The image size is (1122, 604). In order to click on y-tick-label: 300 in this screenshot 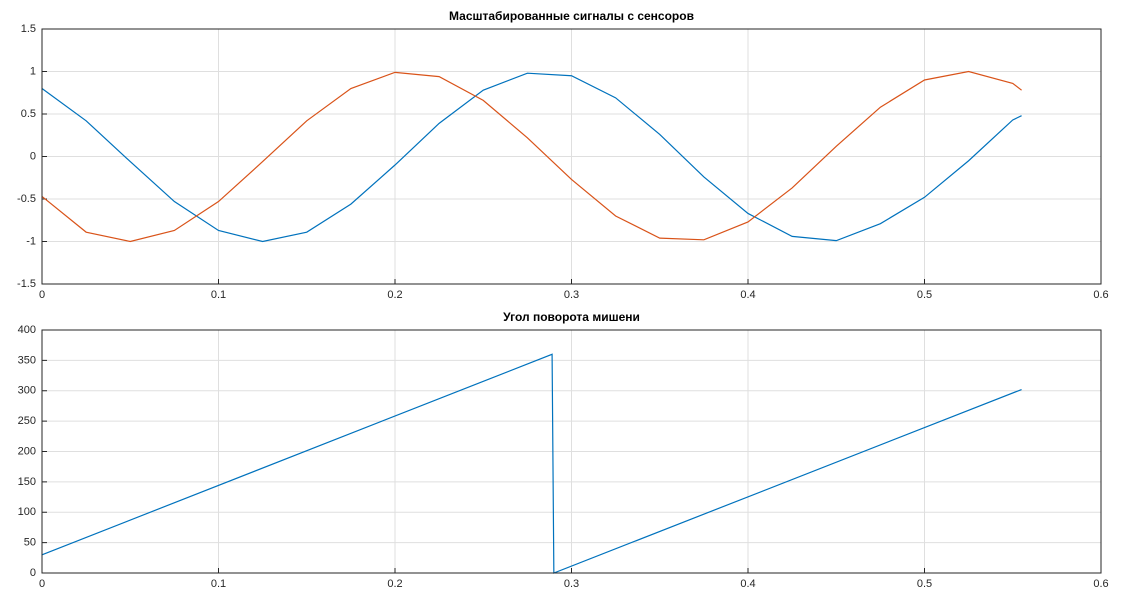, I will do `click(27, 391)`.